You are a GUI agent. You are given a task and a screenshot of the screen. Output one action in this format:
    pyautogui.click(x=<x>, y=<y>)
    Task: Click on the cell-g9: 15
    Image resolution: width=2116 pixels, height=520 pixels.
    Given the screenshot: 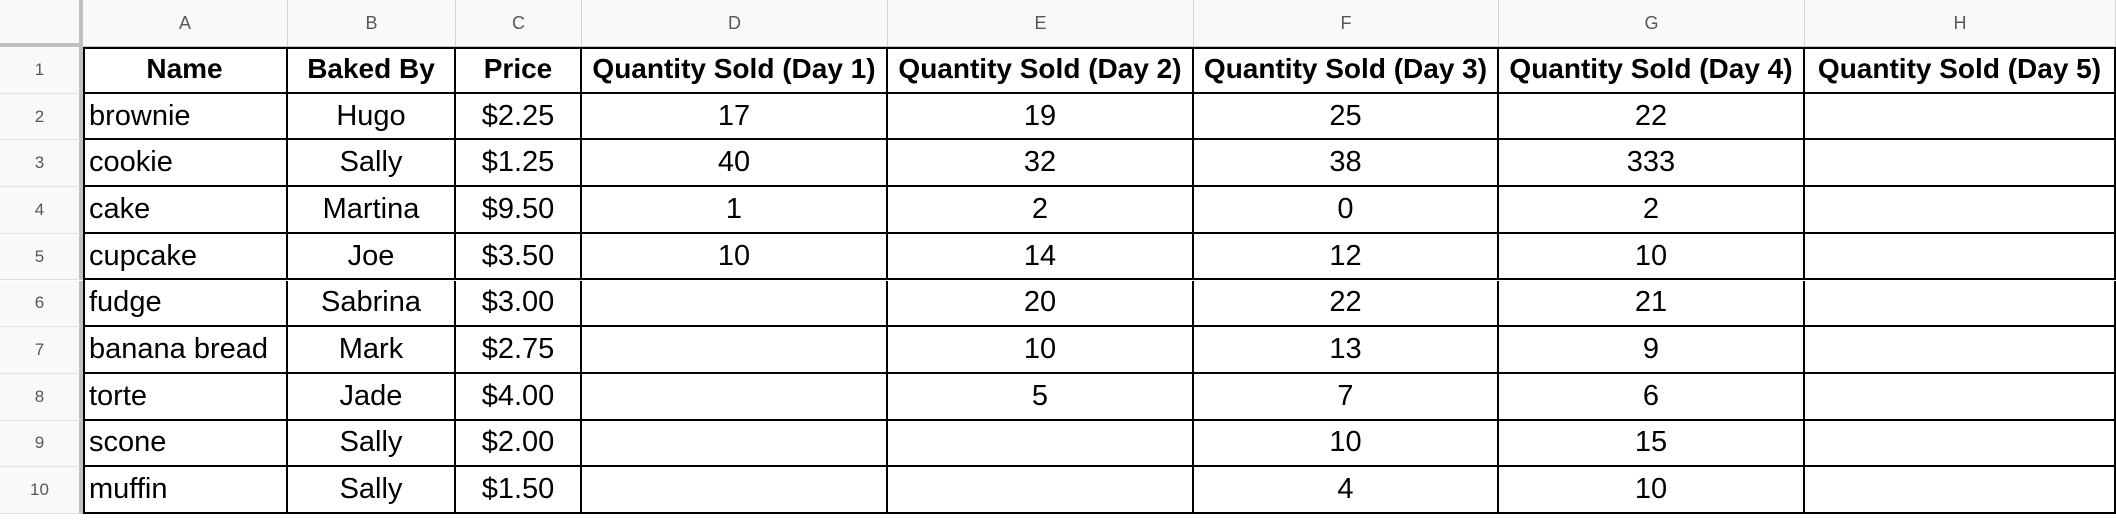 What is the action you would take?
    pyautogui.click(x=1652, y=444)
    